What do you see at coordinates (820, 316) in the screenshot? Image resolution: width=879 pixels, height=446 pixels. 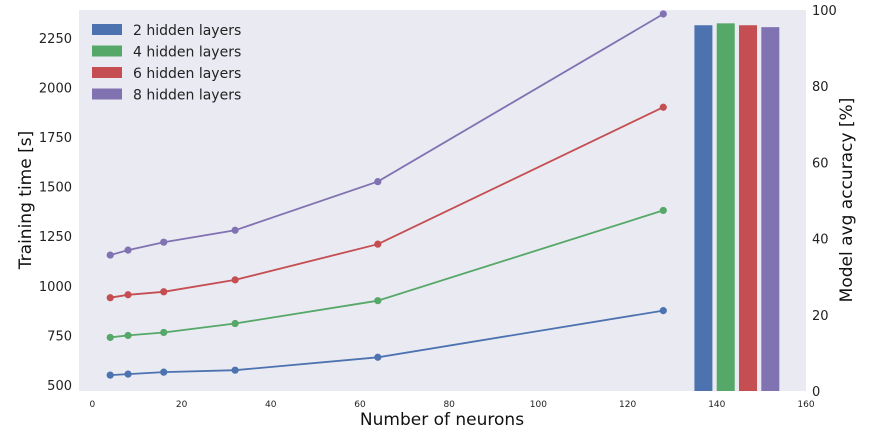 I see `y2-tick-label: 20` at bounding box center [820, 316].